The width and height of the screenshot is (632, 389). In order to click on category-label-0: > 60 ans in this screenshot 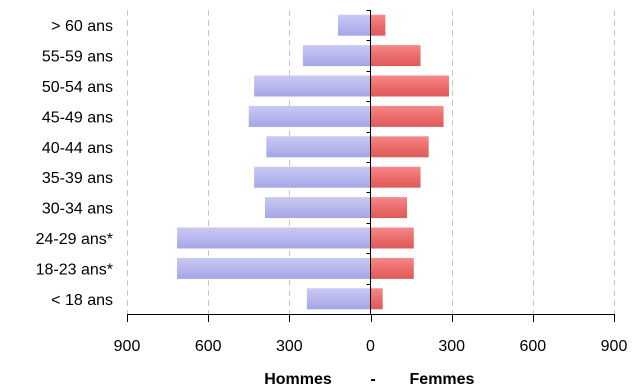, I will do `click(82, 26)`.